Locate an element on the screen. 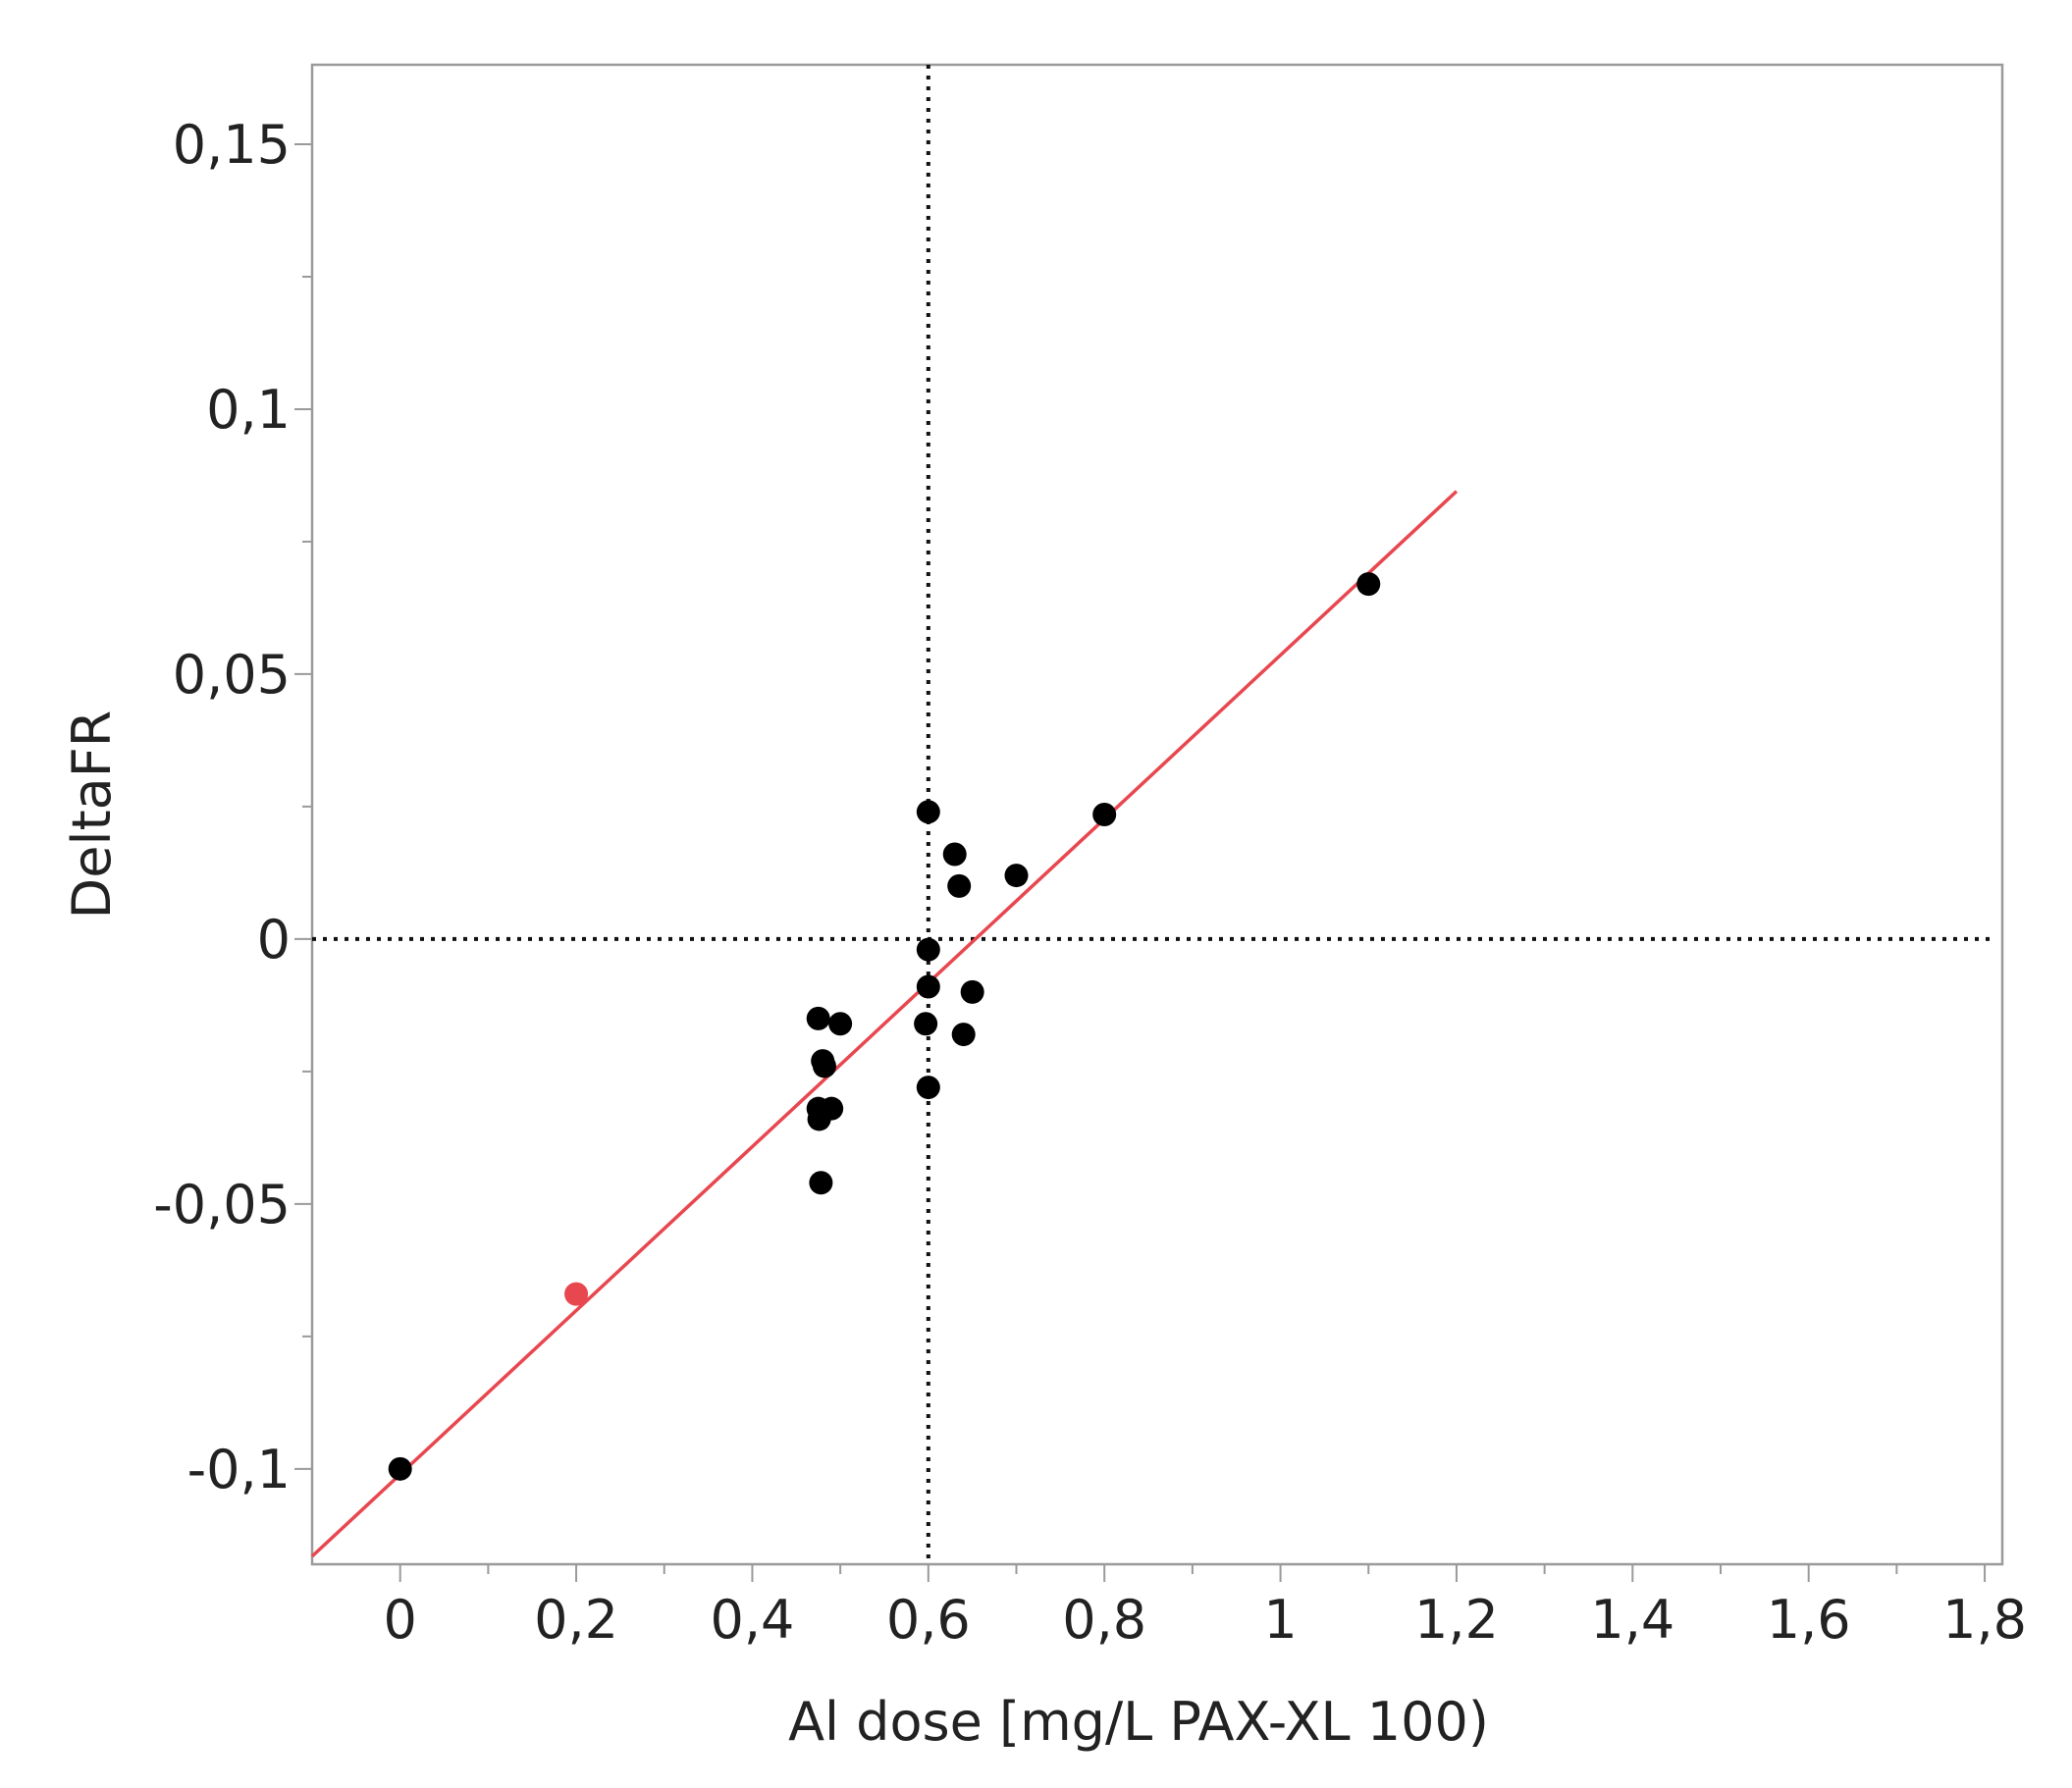 The width and height of the screenshot is (2072, 1788). y-axis-title: DeltaFR is located at coordinates (92, 815).